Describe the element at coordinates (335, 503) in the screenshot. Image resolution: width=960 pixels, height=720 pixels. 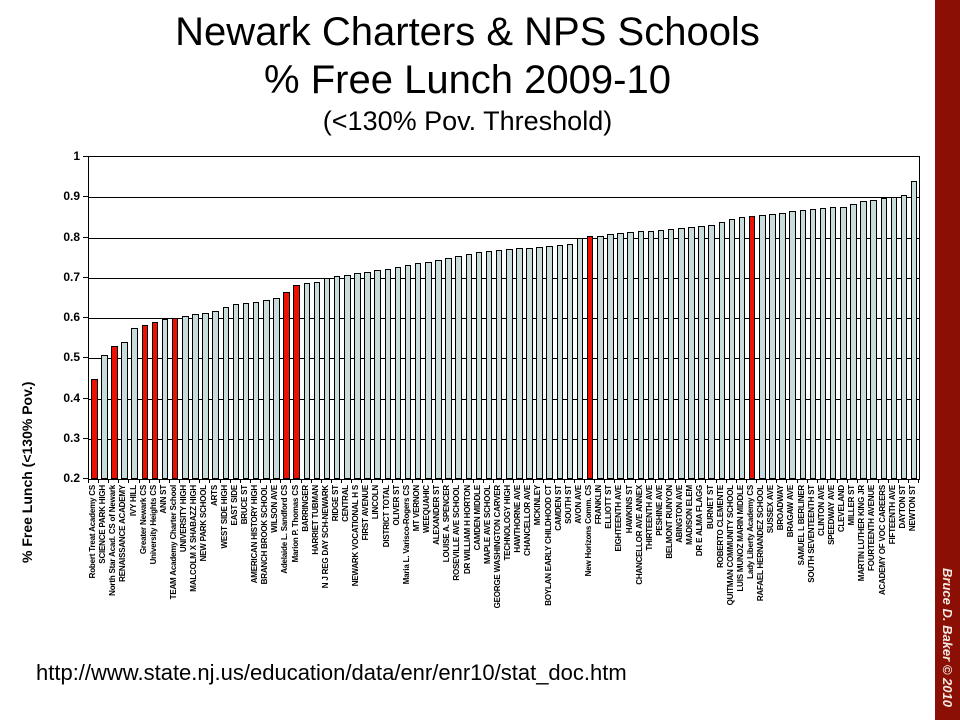
I see `x-axis-label: RIDGE ST` at that location.